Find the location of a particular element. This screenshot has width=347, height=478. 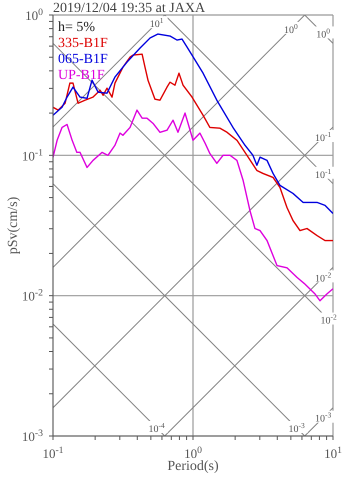

y-axis-title: pSv(cm/s) is located at coordinates (13, 225).